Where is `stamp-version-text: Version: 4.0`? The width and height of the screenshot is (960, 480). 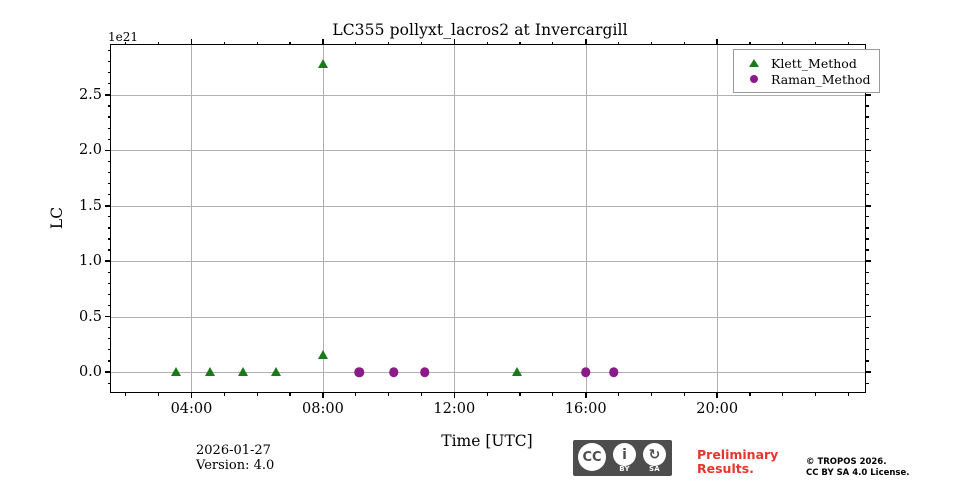
stamp-version-text: Version: 4.0 is located at coordinates (235, 465).